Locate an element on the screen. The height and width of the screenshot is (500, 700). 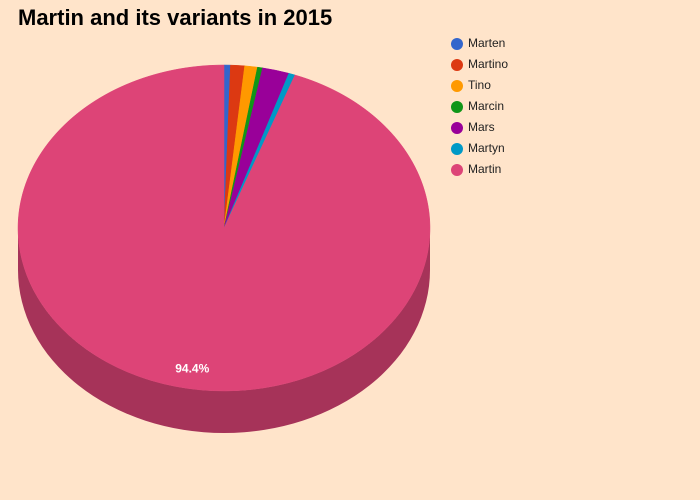
legend-label: Martino is located at coordinates (488, 64).